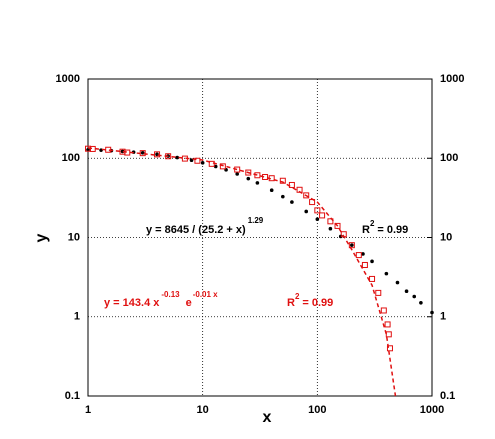  I want to click on y2-tick-label: 100, so click(449, 158).